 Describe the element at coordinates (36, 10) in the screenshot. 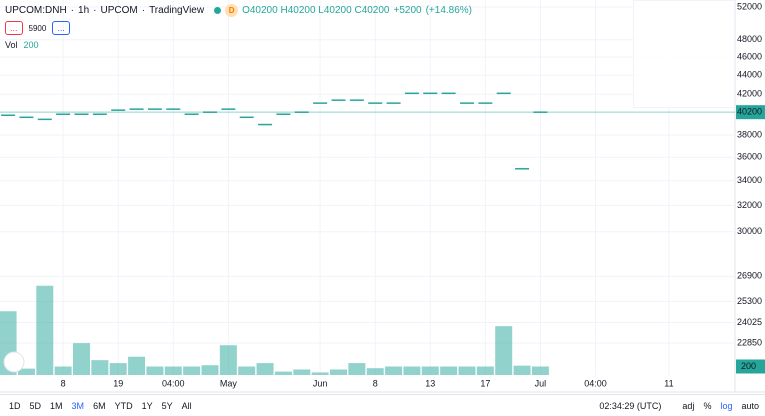

I see `symbol: UPCOM:DNH` at that location.